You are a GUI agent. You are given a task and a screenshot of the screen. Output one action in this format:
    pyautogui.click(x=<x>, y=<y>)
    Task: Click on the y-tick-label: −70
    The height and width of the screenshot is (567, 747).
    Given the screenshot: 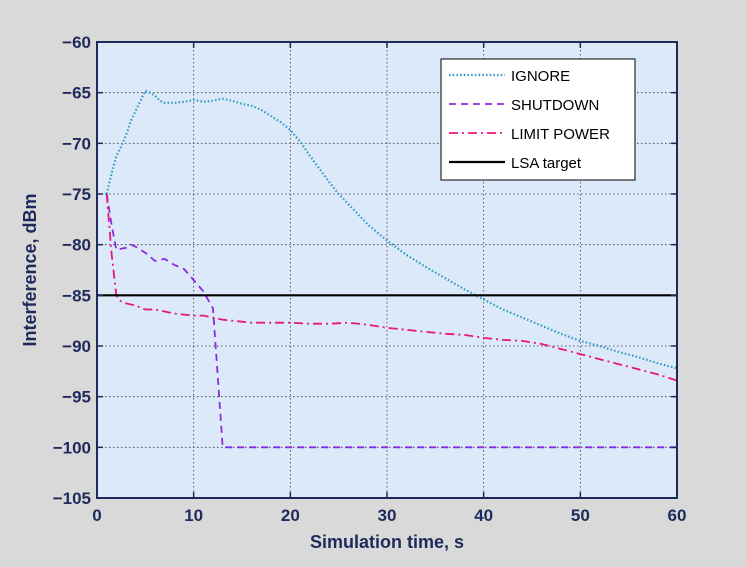 What is the action you would take?
    pyautogui.click(x=76, y=143)
    